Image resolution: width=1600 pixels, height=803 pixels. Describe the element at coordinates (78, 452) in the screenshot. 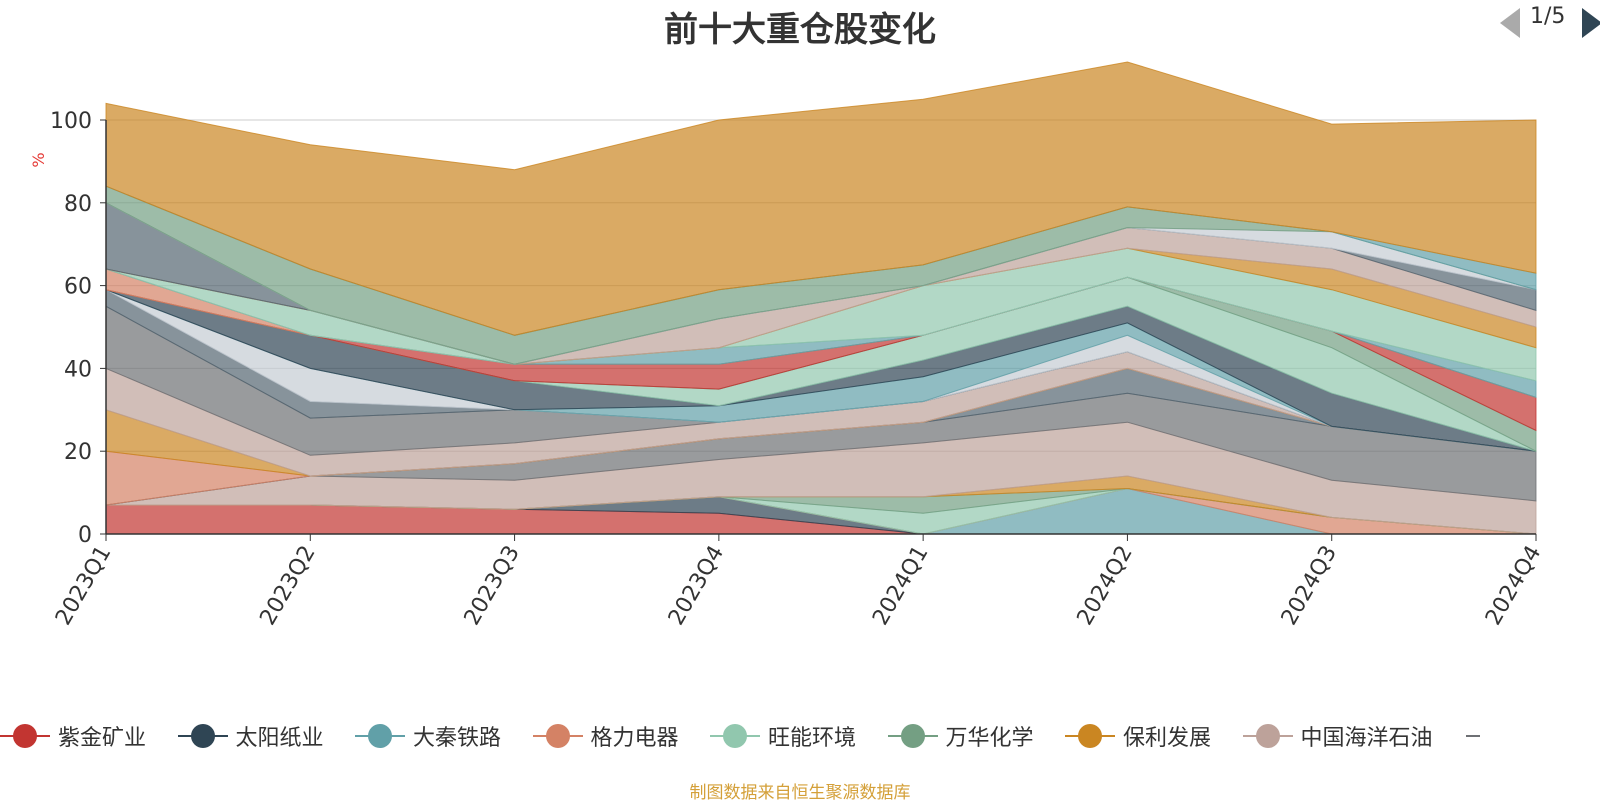

I see `y-tick-label: 20` at that location.